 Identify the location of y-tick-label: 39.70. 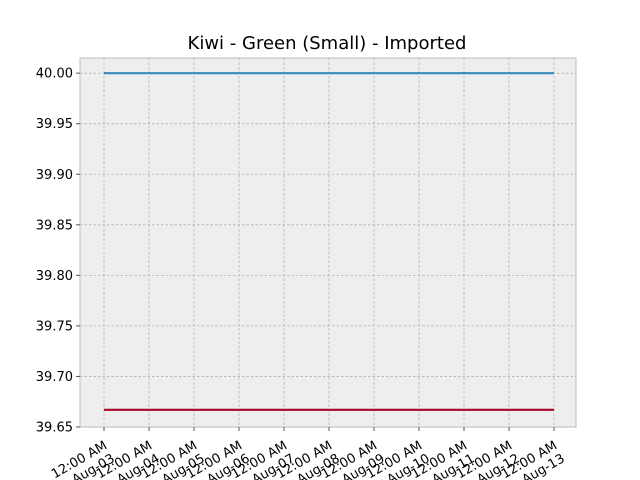
(54, 377).